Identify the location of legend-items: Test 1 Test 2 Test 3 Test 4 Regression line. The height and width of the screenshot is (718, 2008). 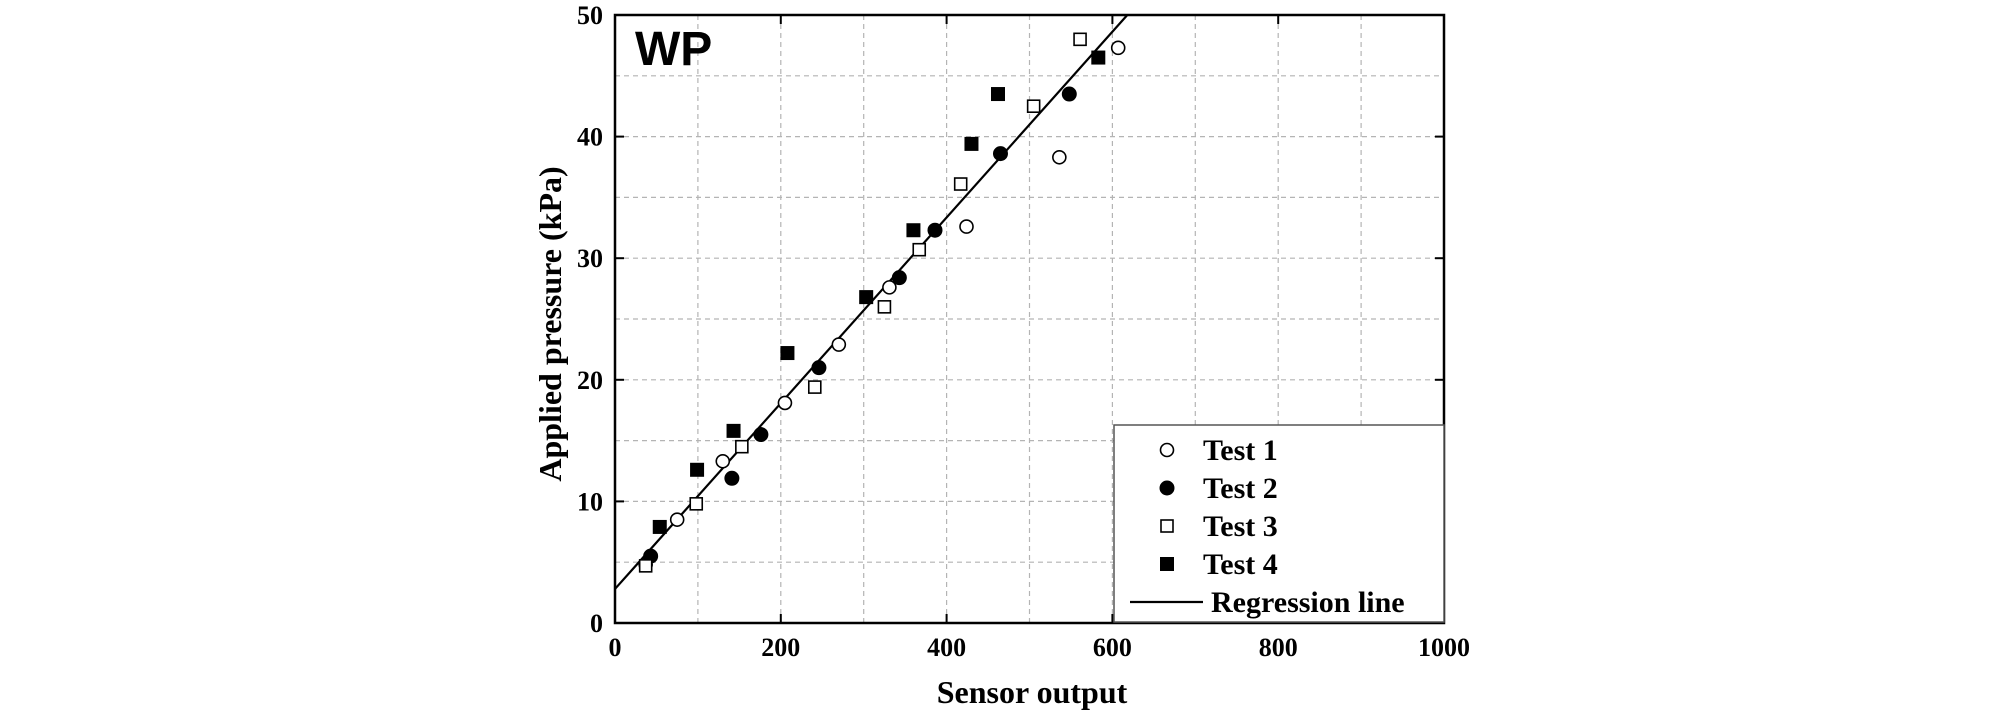
(1267, 526).